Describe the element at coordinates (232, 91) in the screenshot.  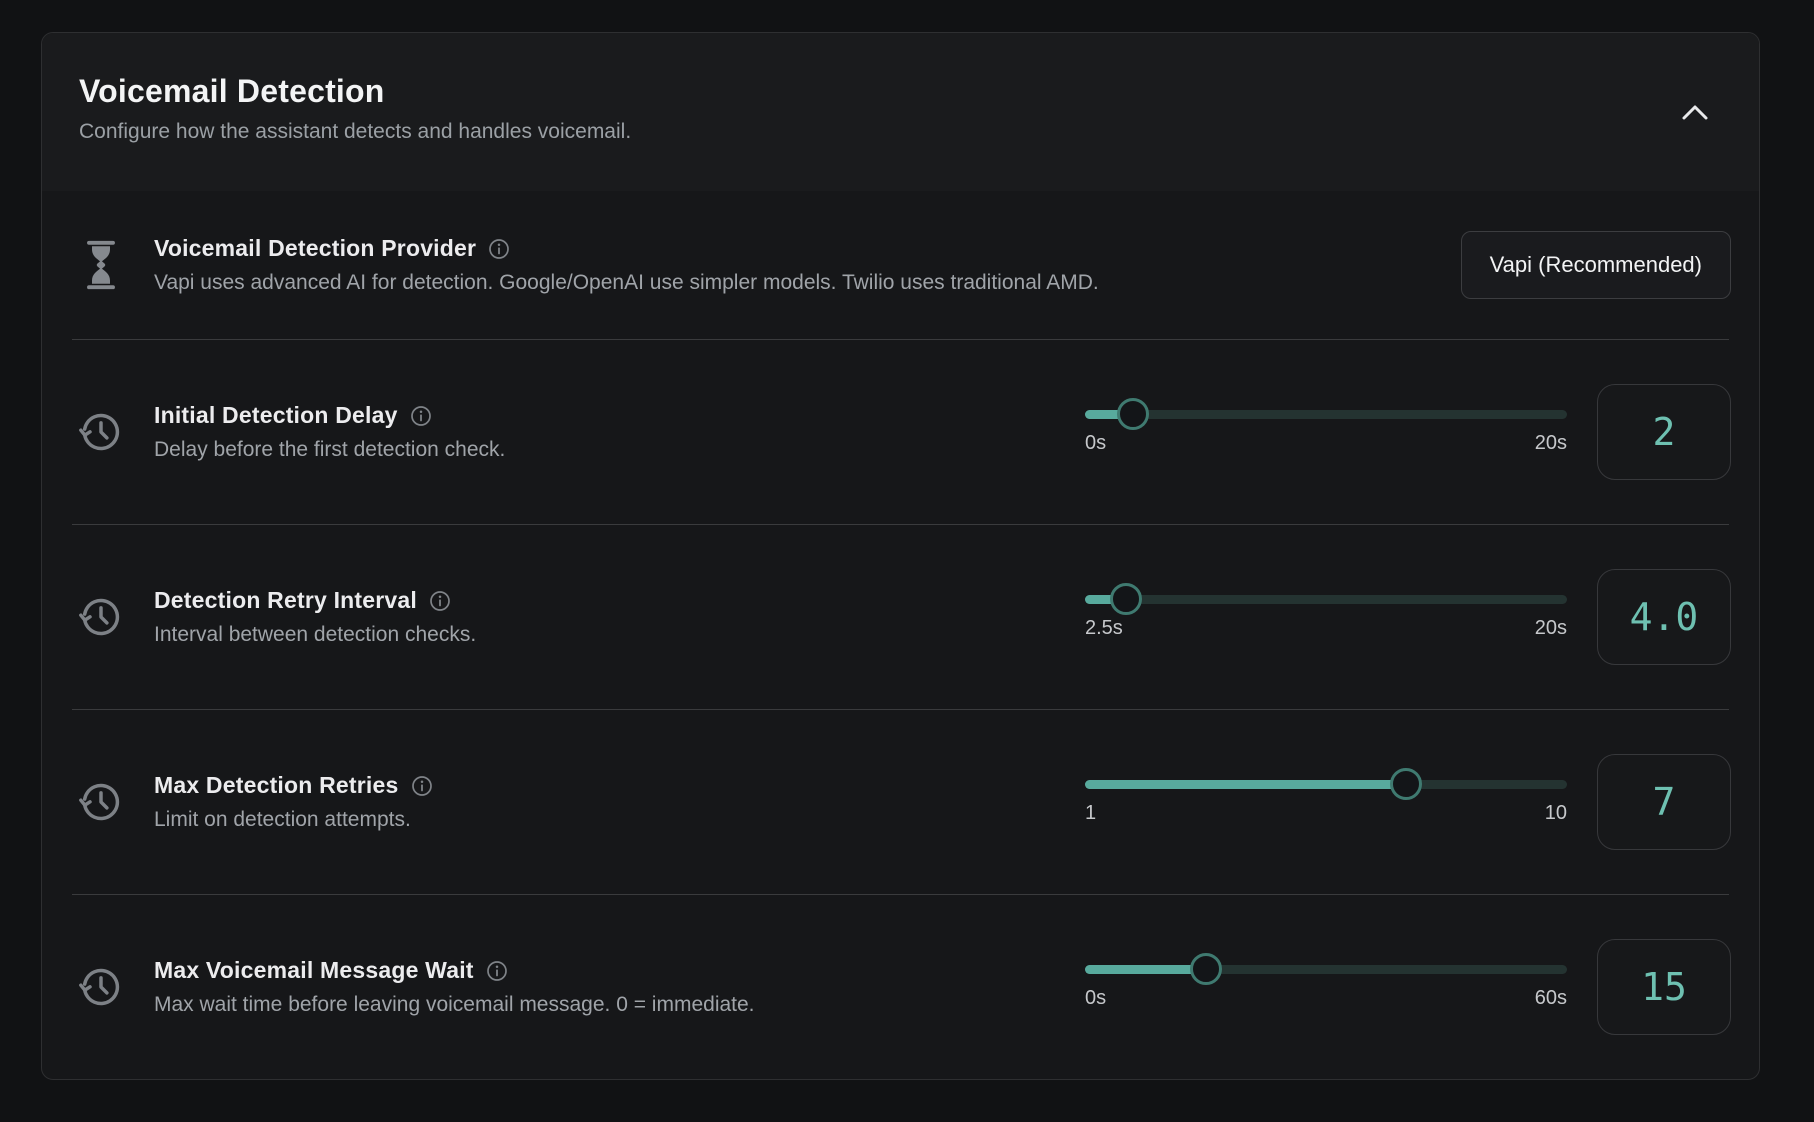
I see `page-title: Voicemail Detection` at that location.